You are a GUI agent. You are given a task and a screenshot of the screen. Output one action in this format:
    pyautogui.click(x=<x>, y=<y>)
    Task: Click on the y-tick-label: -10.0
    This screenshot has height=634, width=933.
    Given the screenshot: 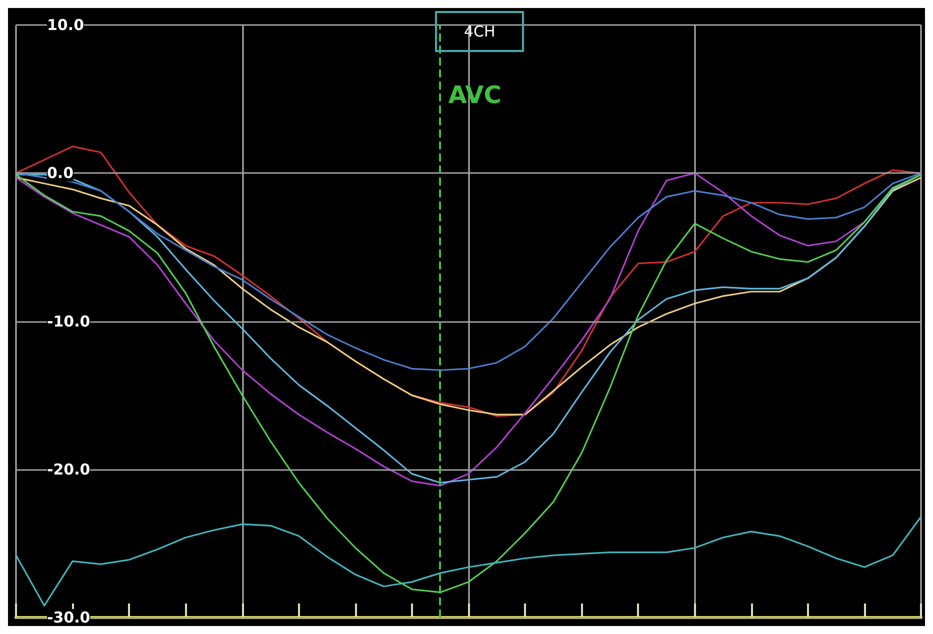 What is the action you would take?
    pyautogui.click(x=68, y=321)
    